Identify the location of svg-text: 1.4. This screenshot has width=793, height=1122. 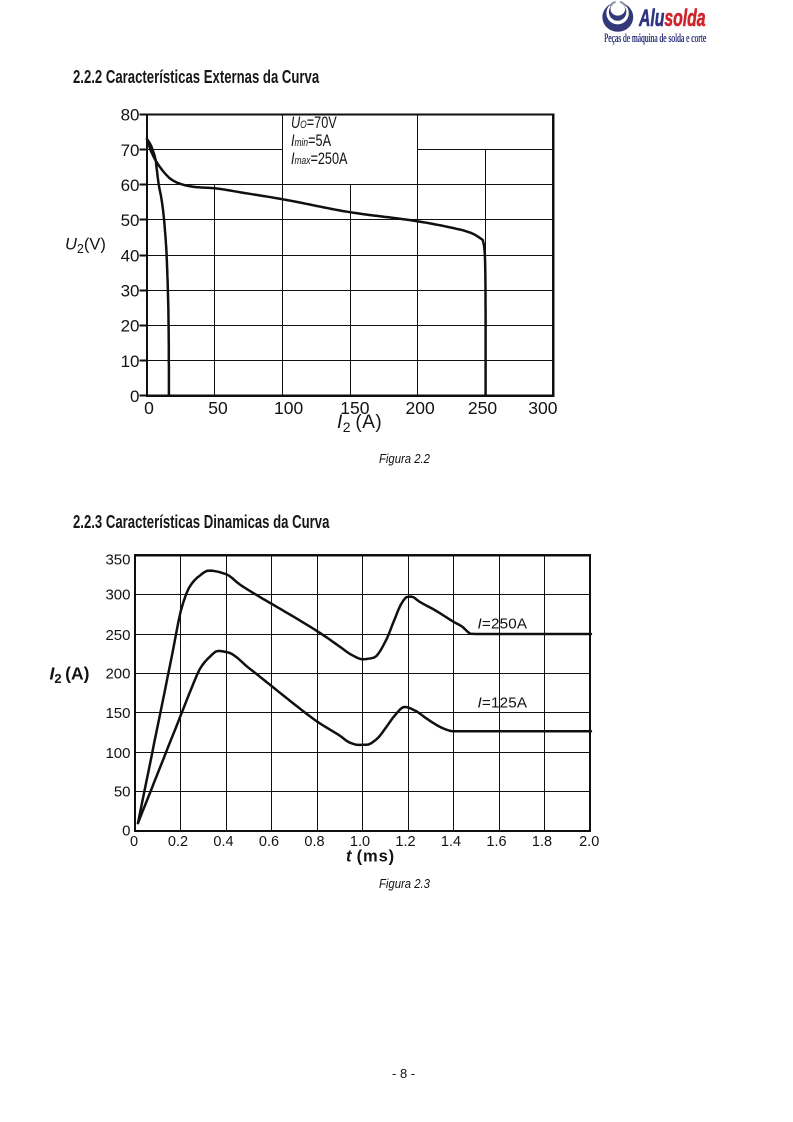
(451, 842).